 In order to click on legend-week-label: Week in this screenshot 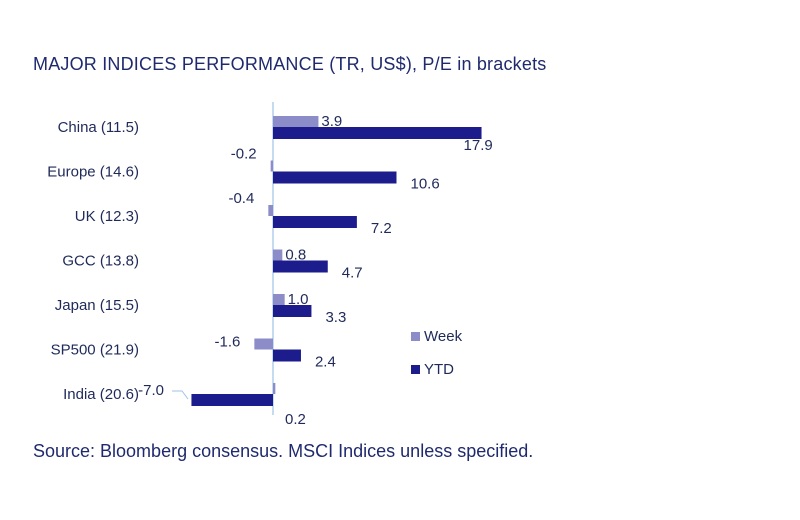, I will do `click(443, 336)`.